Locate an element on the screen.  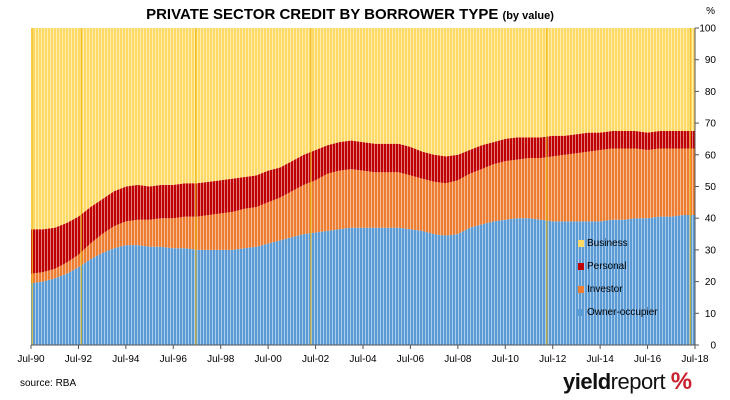
y-tick-label: 0 is located at coordinates (713, 346).